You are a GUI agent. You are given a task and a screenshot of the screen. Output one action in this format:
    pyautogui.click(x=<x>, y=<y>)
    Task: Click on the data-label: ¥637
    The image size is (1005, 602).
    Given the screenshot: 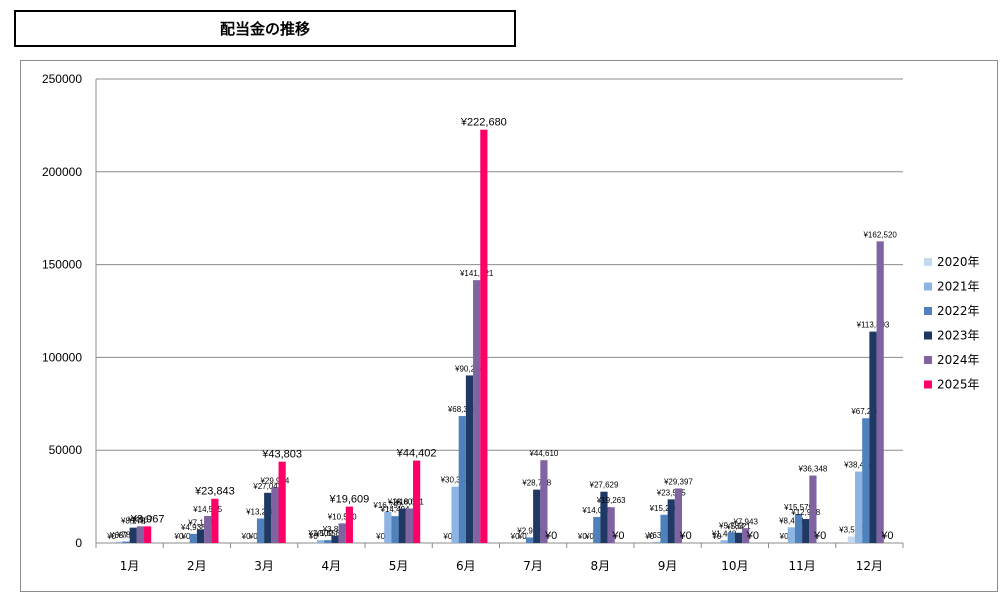 What is the action you would take?
    pyautogui.click(x=118, y=535)
    